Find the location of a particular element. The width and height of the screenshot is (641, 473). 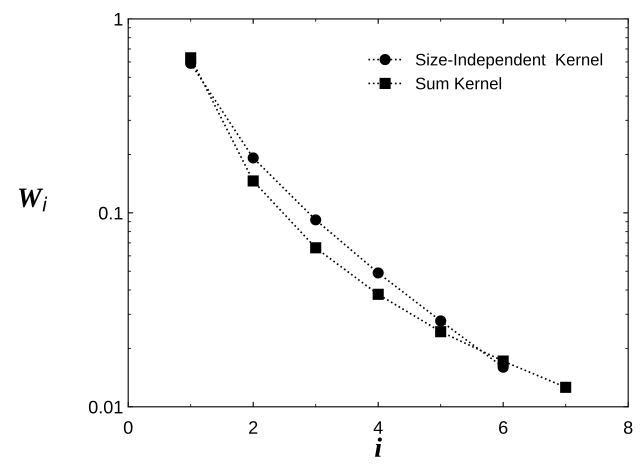

y-tick-label: 1 is located at coordinates (118, 19).